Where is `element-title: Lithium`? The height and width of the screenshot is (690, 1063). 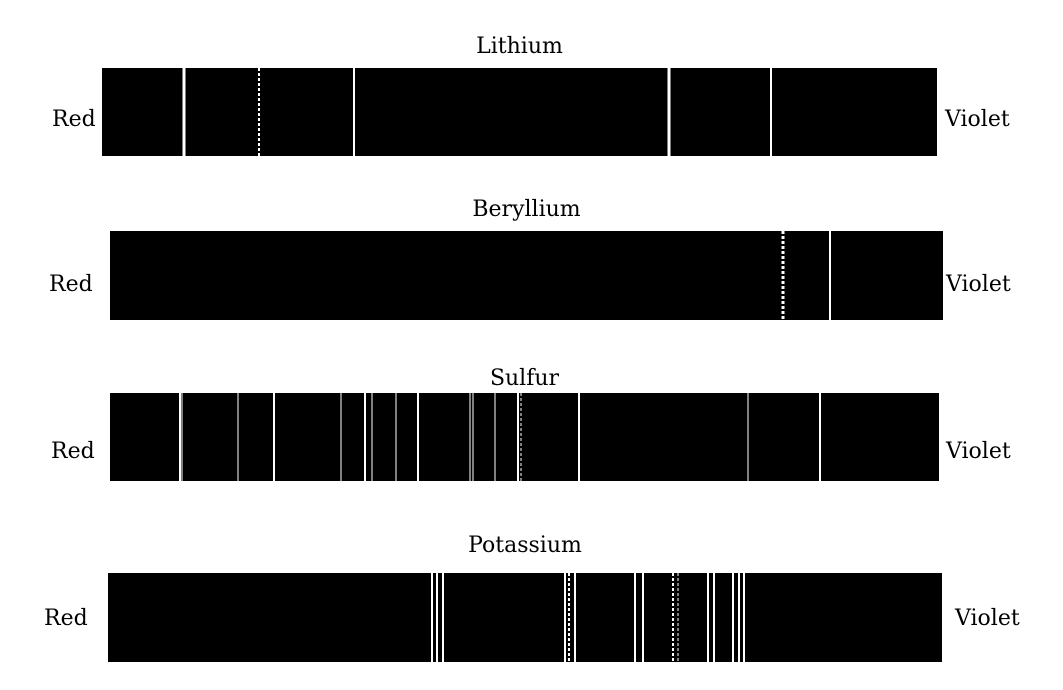 element-title: Lithium is located at coordinates (519, 46).